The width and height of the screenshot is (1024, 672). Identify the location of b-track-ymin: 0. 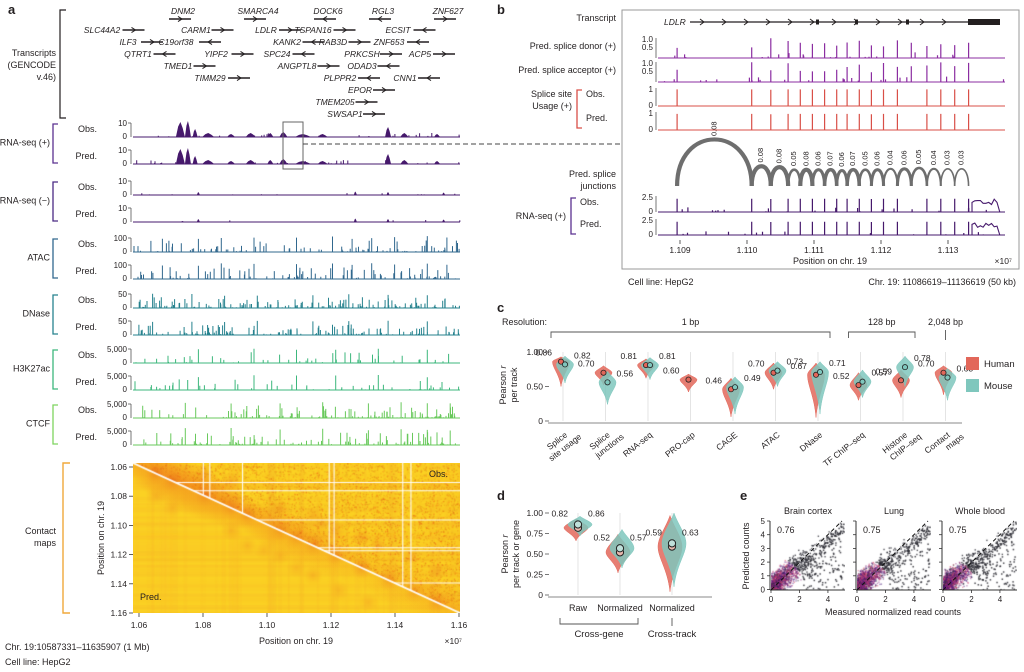
(651, 234).